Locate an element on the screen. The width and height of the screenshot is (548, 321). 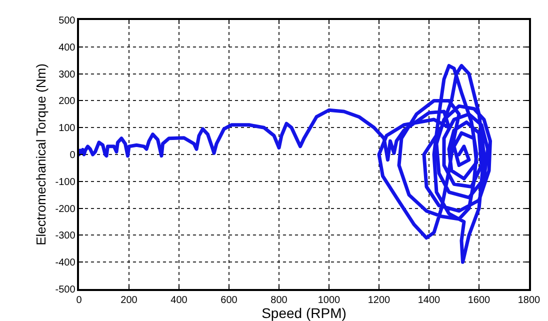
y-tick-label: -500 is located at coordinates (65, 290).